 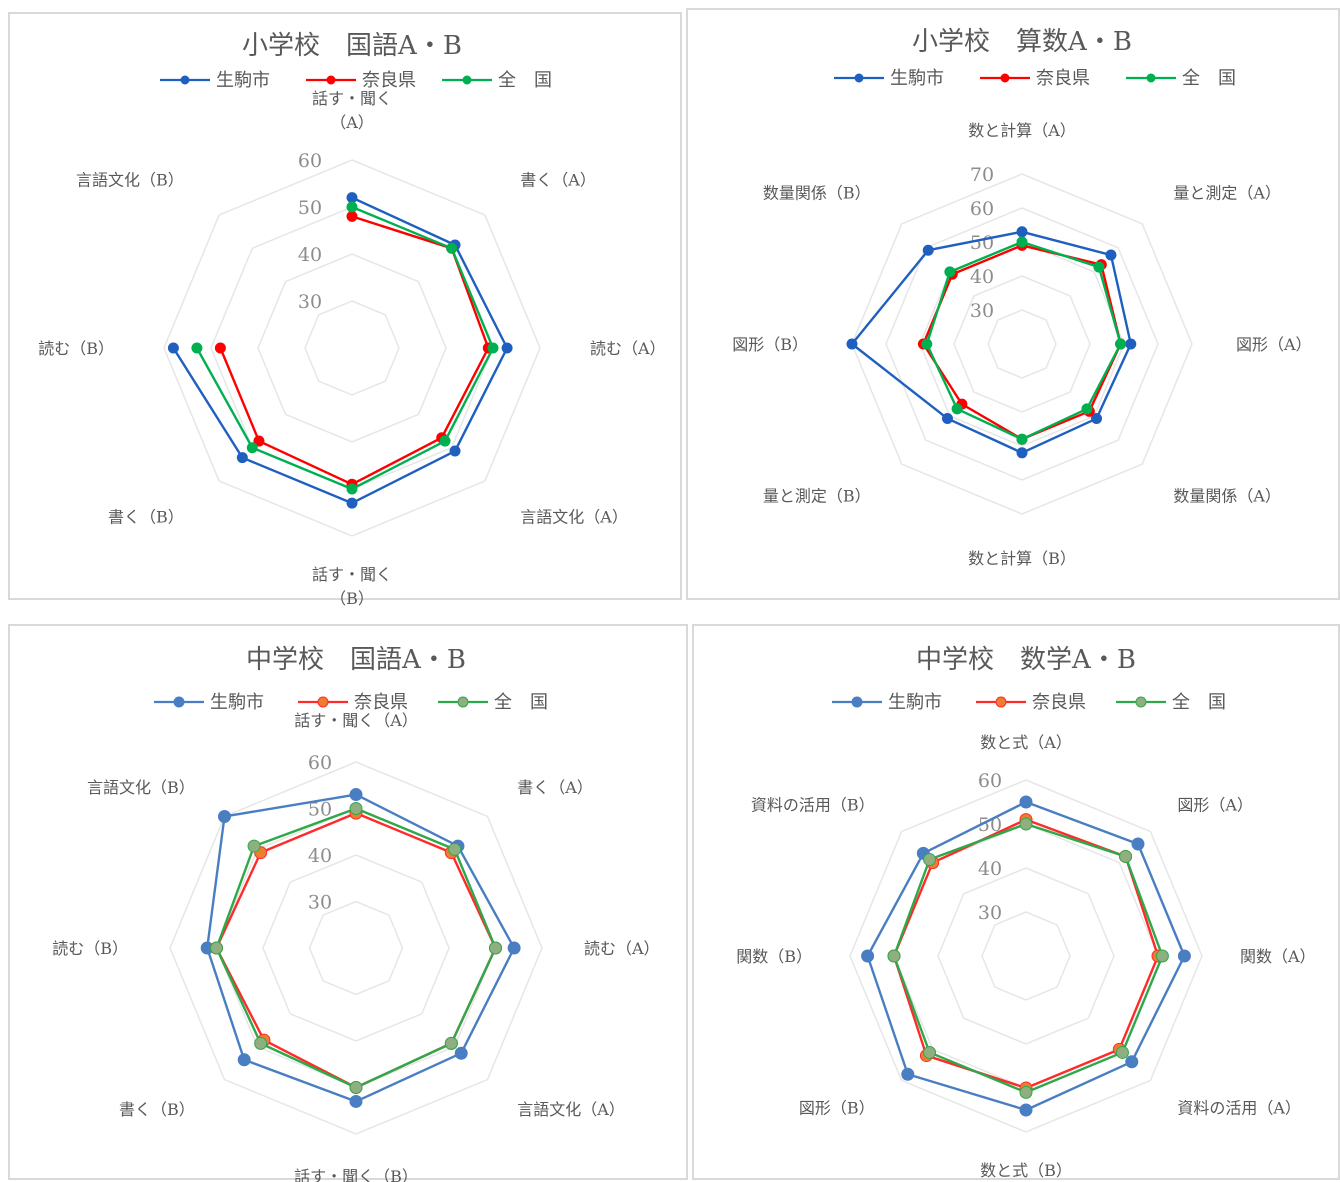 What do you see at coordinates (817, 193) in the screenshot?
I see `category-label: 数量関係（B）` at bounding box center [817, 193].